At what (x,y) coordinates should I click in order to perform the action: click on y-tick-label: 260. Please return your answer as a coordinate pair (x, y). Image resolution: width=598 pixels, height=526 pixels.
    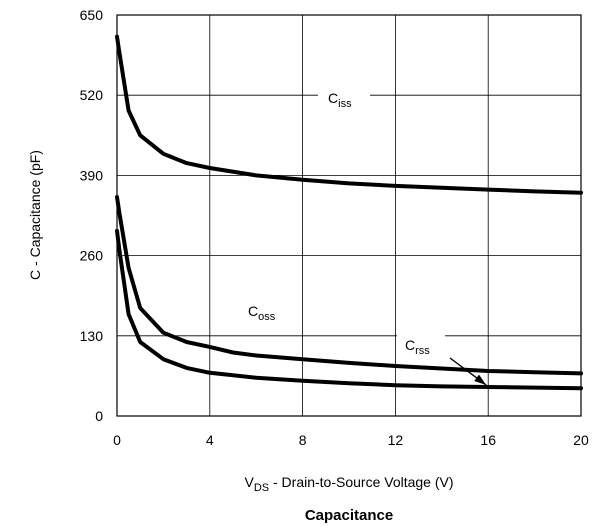
    Looking at the image, I should click on (92, 256).